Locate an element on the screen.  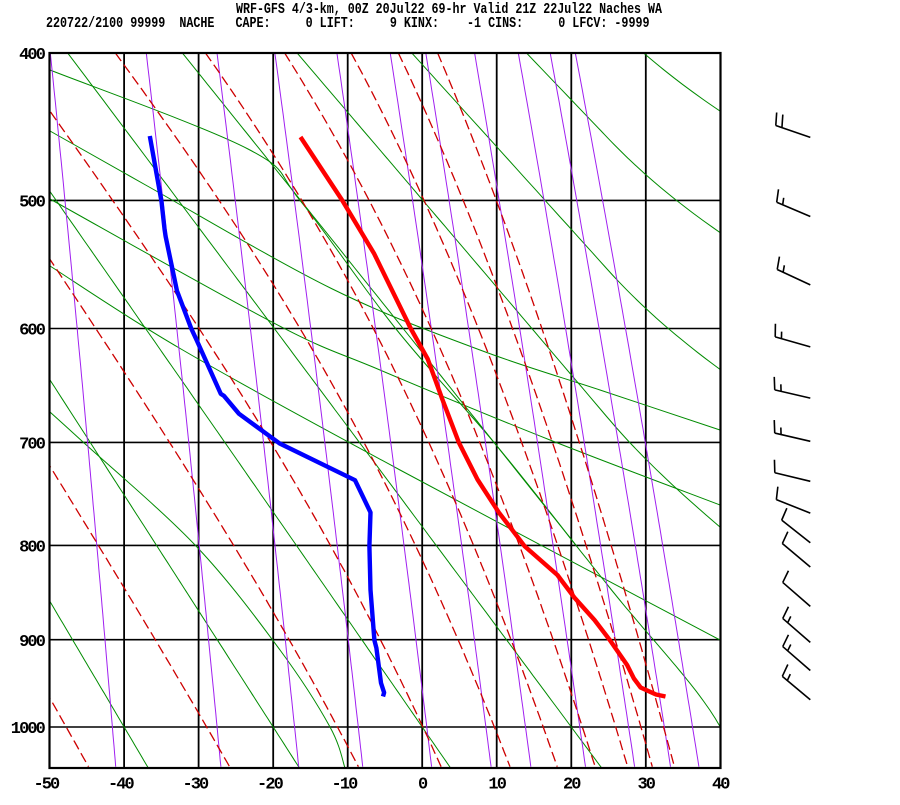
svg-text: 800 is located at coordinates (32, 548).